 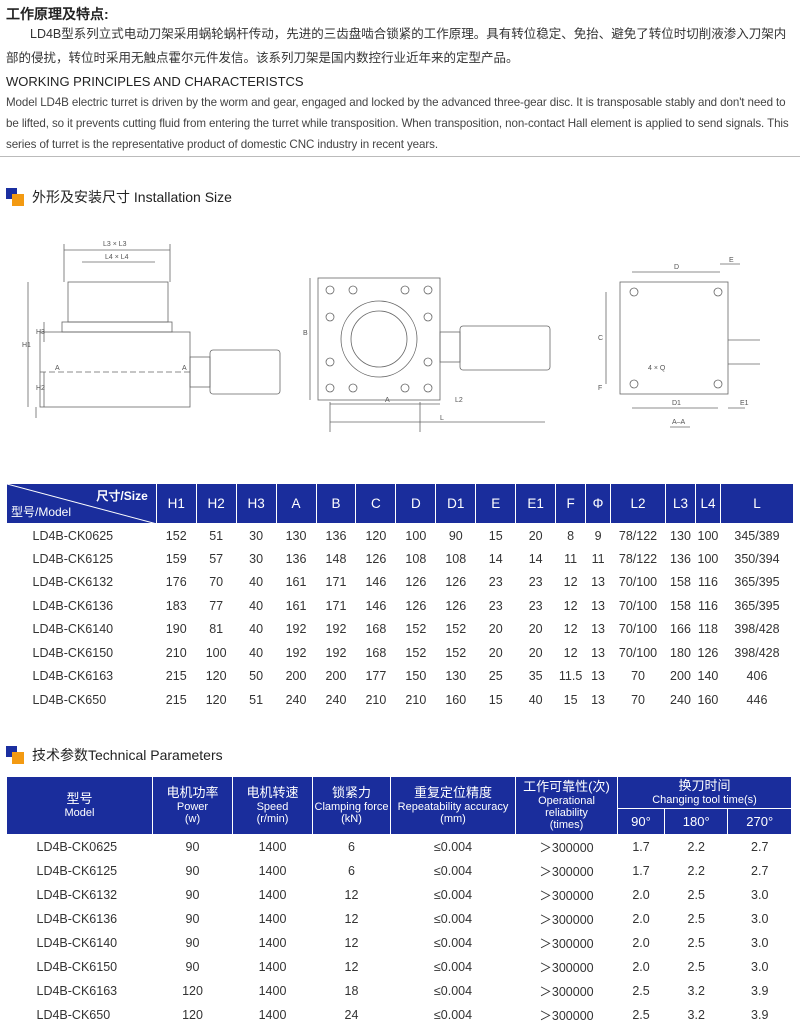 What do you see at coordinates (757, 652) in the screenshot?
I see `table-cell: 398/428` at bounding box center [757, 652].